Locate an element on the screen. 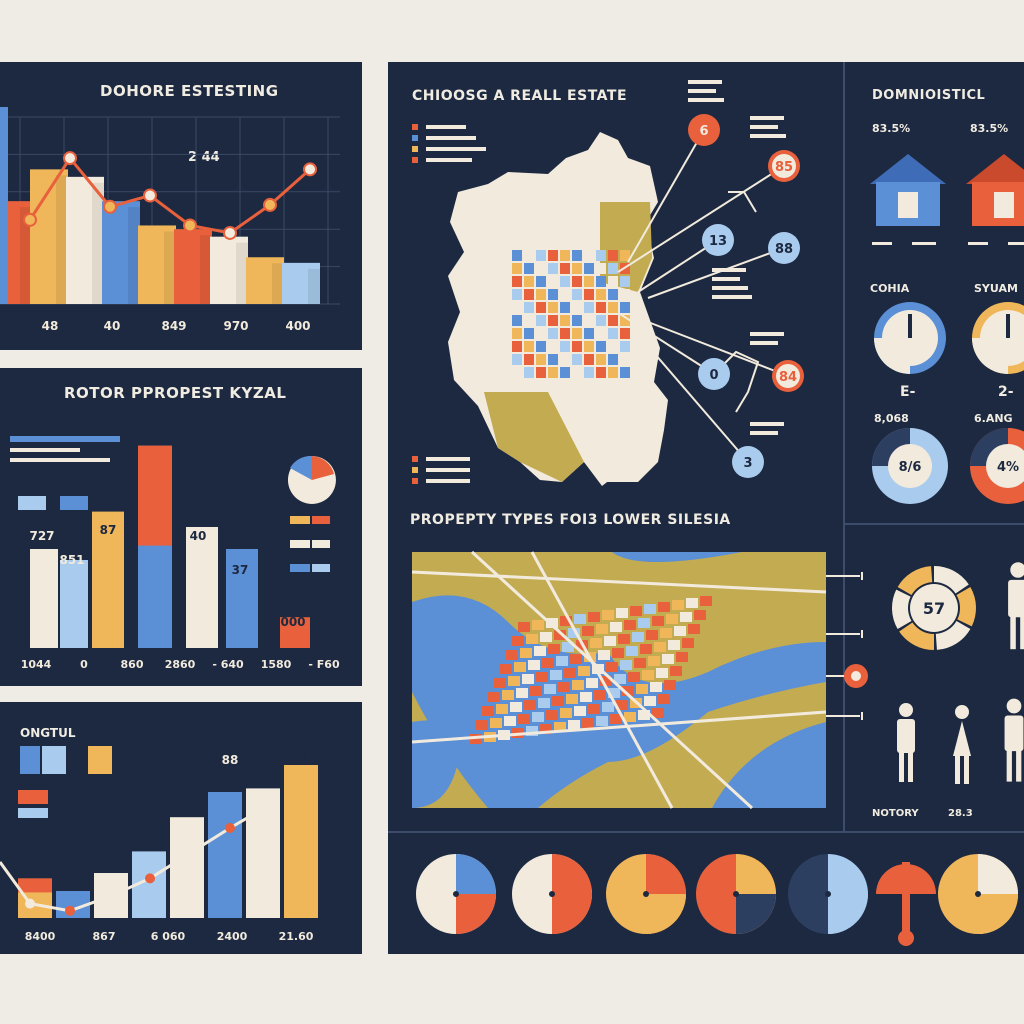 The height and width of the screenshot is (1024, 1024). line-point is located at coordinates (310, 169).